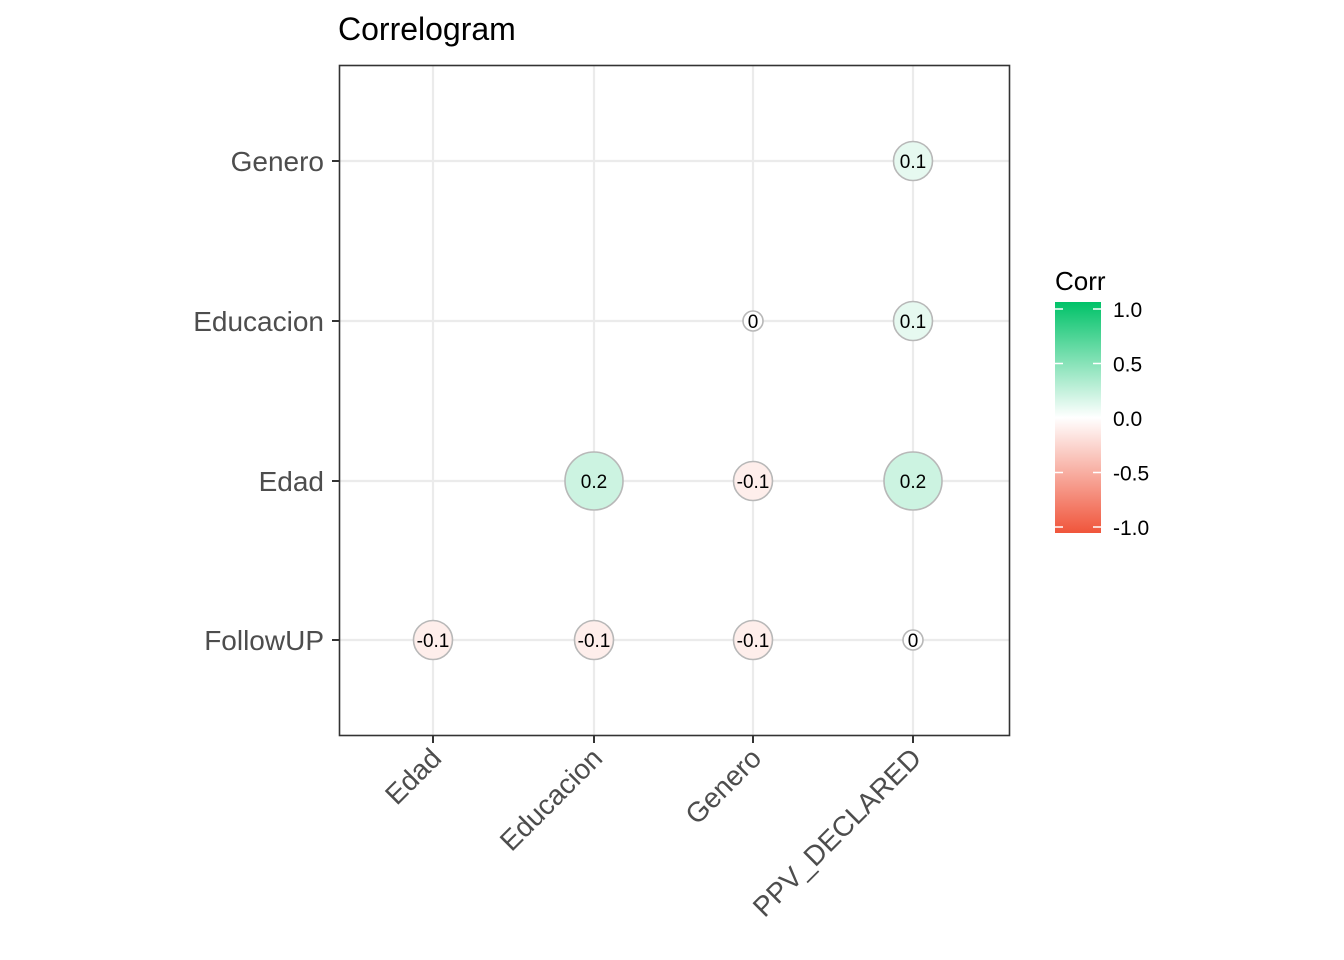  What do you see at coordinates (1080, 281) in the screenshot?
I see `legend-title: Corr` at bounding box center [1080, 281].